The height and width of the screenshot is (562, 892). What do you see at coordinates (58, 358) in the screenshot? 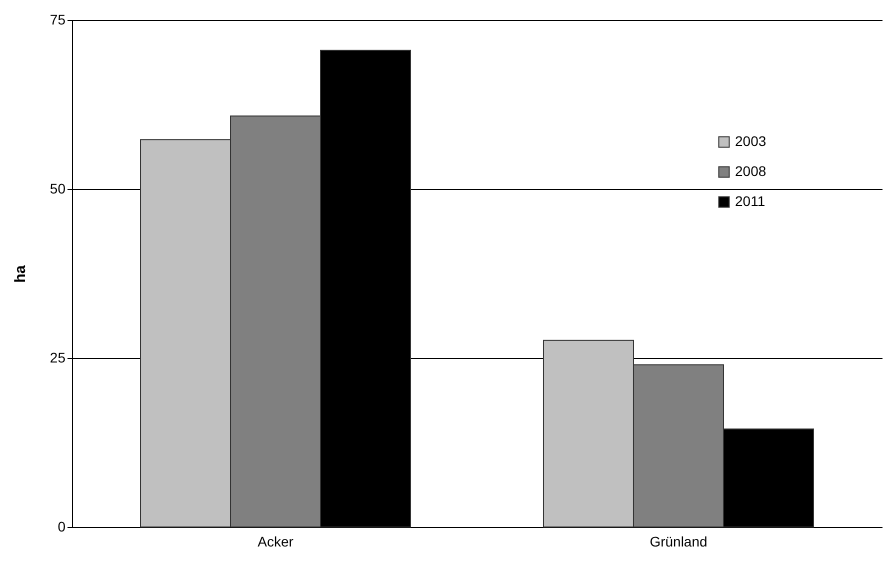
I see `y-tick-label: 25` at bounding box center [58, 358].